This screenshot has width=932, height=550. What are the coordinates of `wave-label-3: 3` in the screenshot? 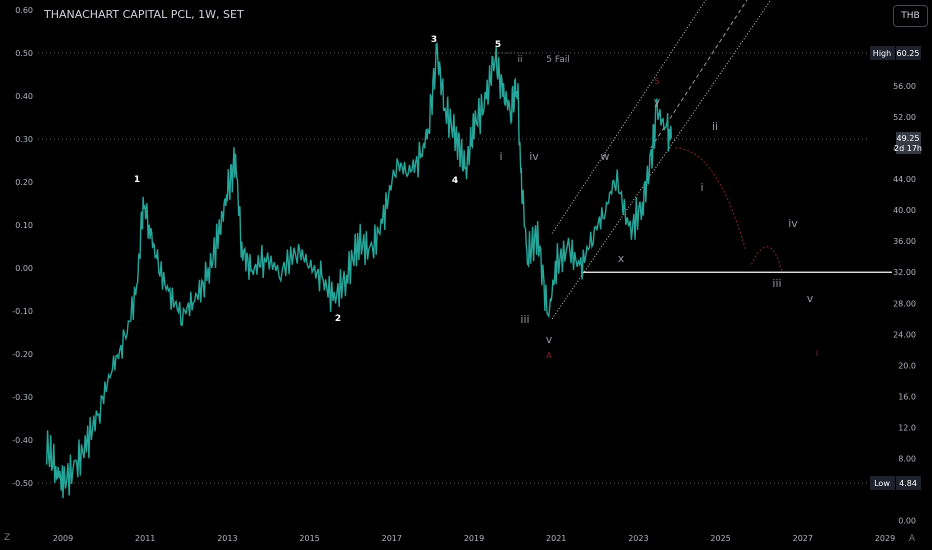 It's located at (434, 40).